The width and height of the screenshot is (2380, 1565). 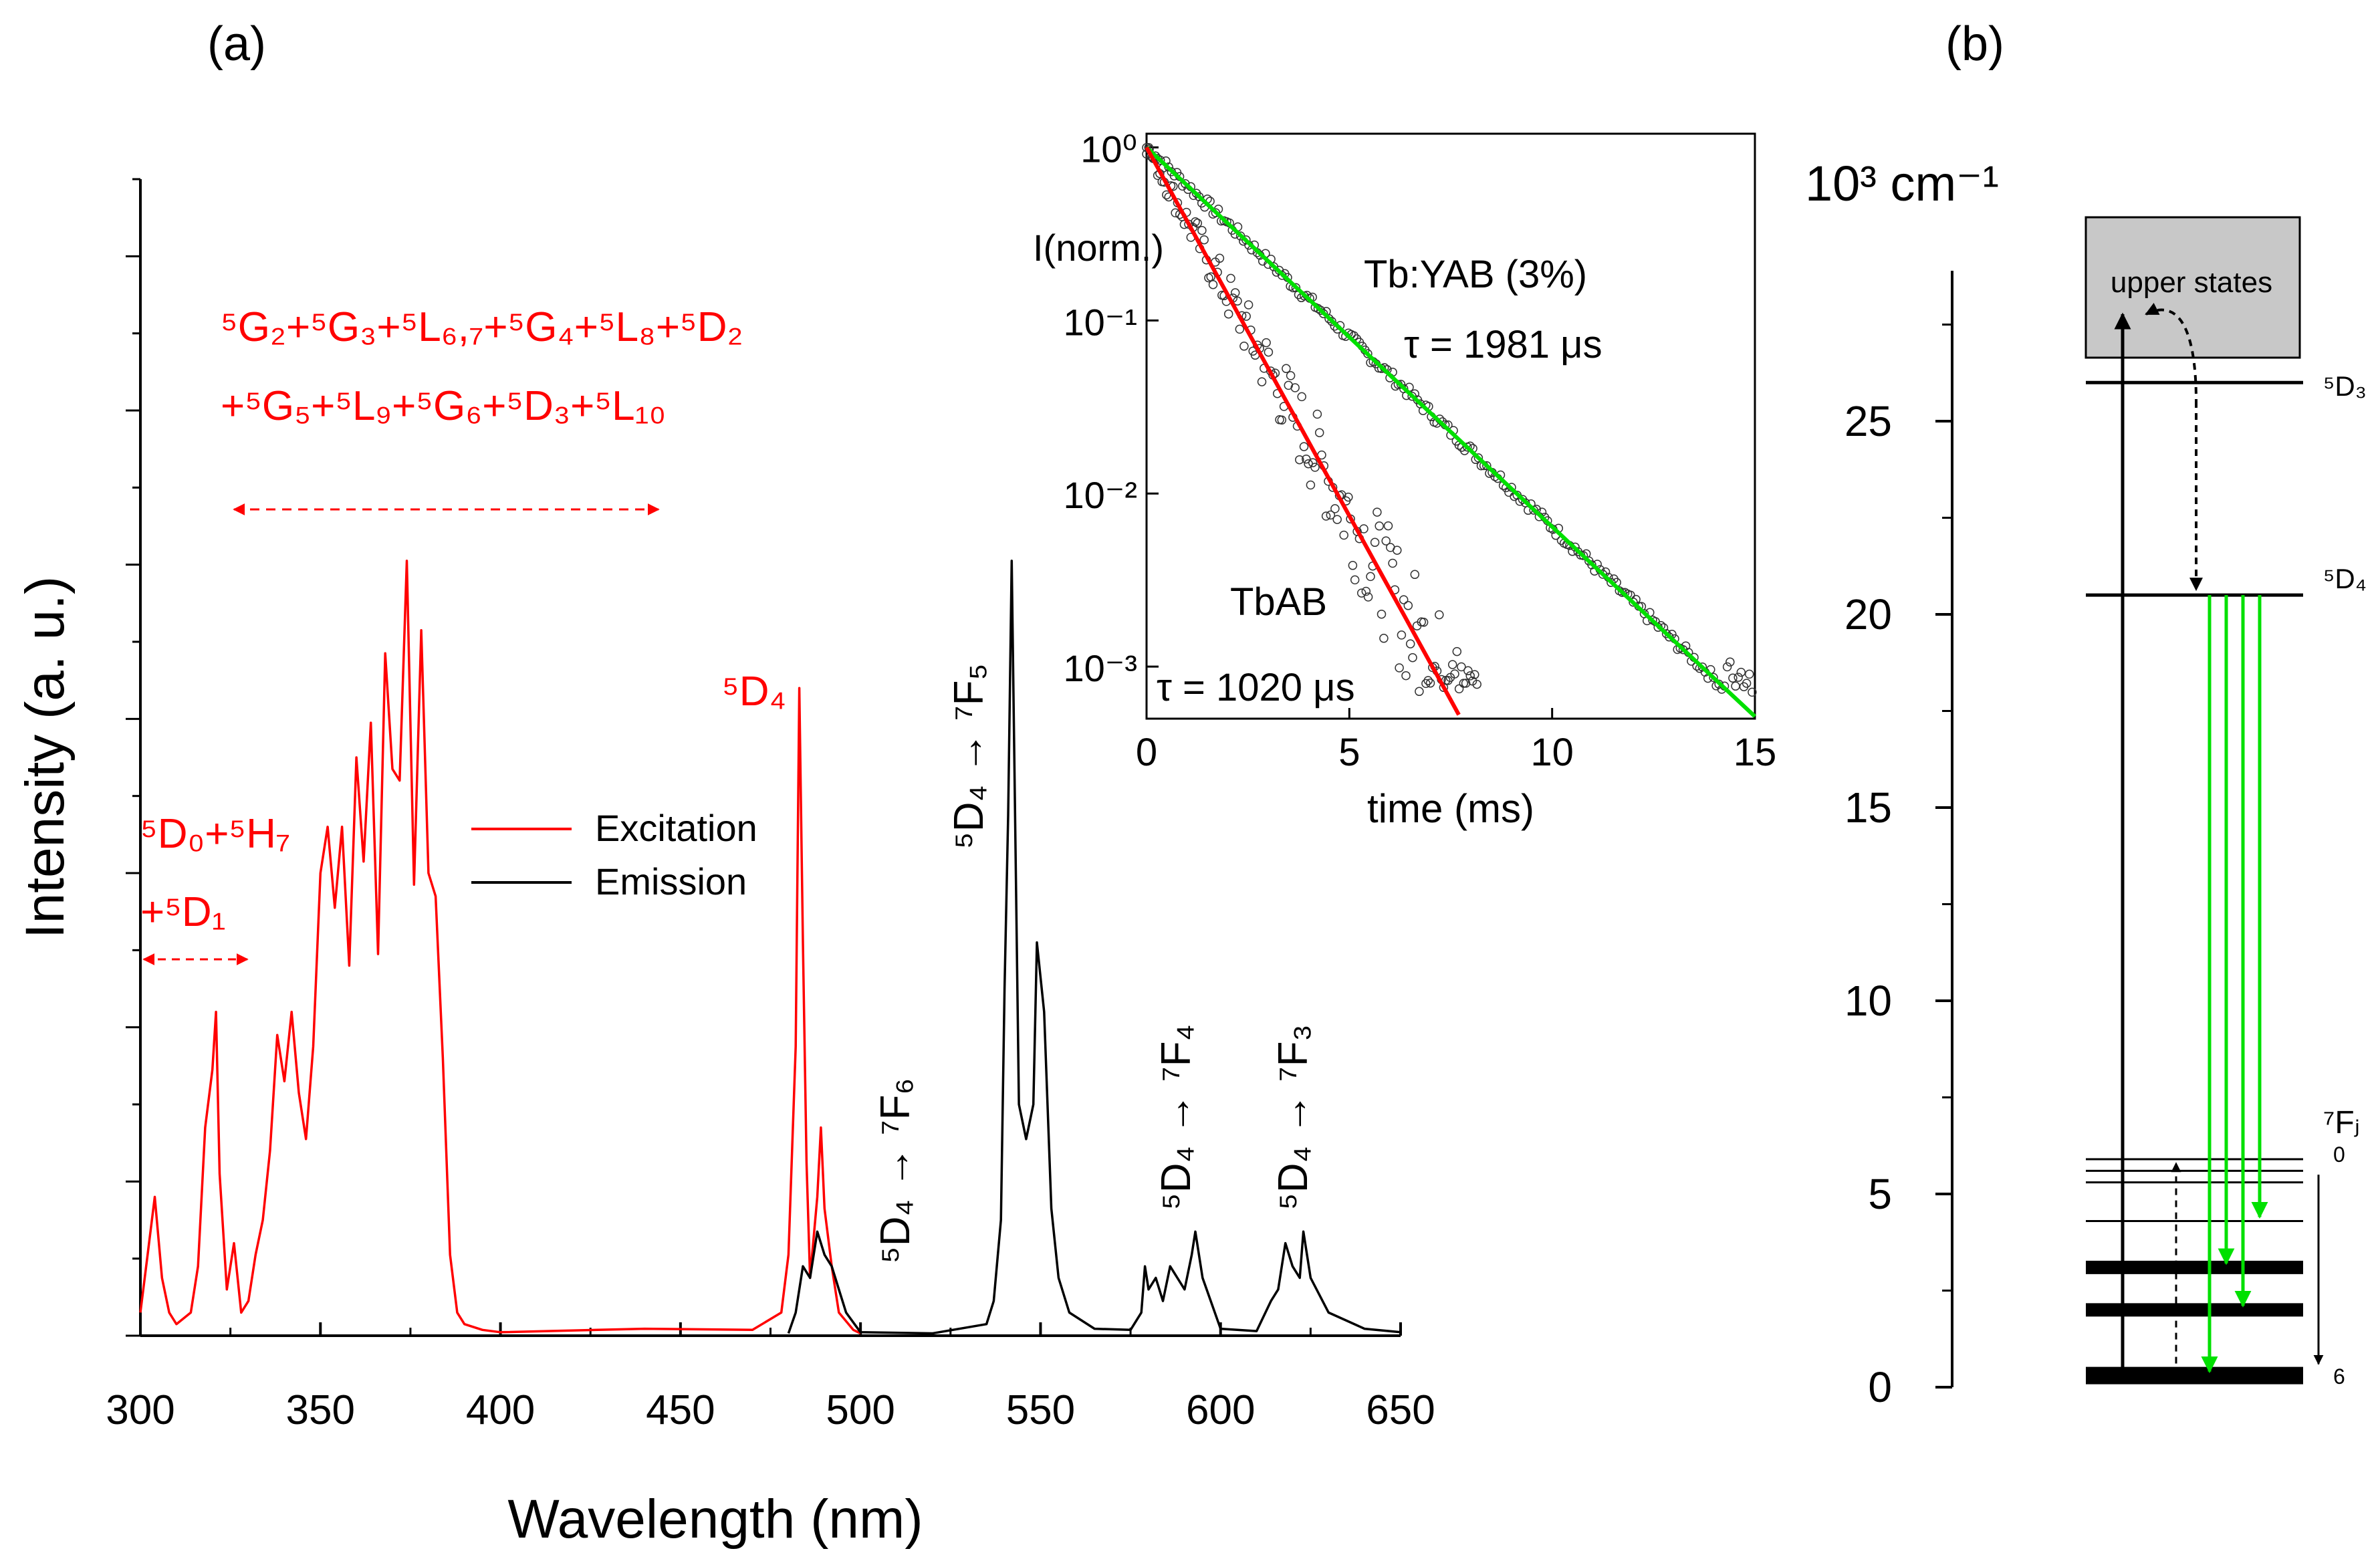 I want to click on main-x-axis-label: Wavelength (nm), so click(x=715, y=1520).